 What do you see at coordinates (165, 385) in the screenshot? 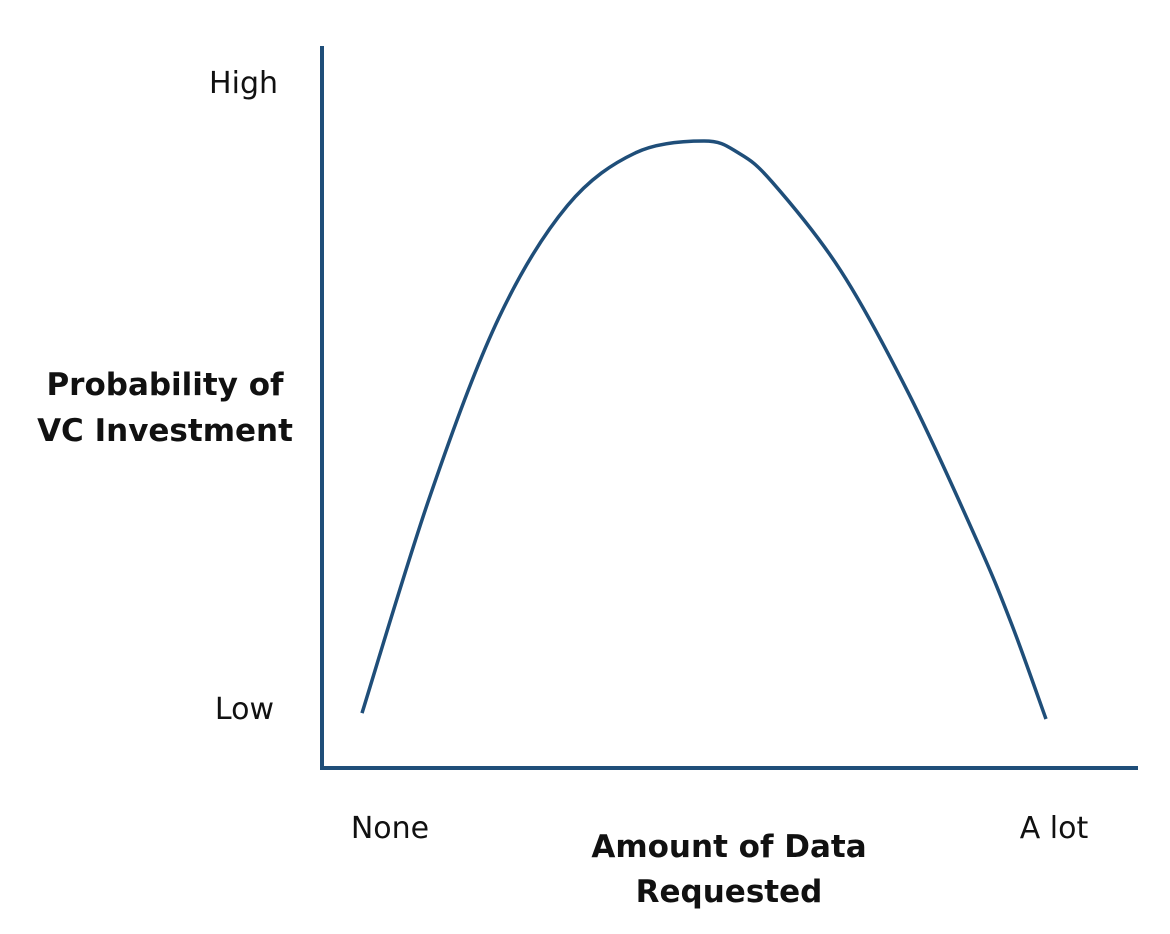
I see `y-axis-title-line-1: Probability of` at bounding box center [165, 385].